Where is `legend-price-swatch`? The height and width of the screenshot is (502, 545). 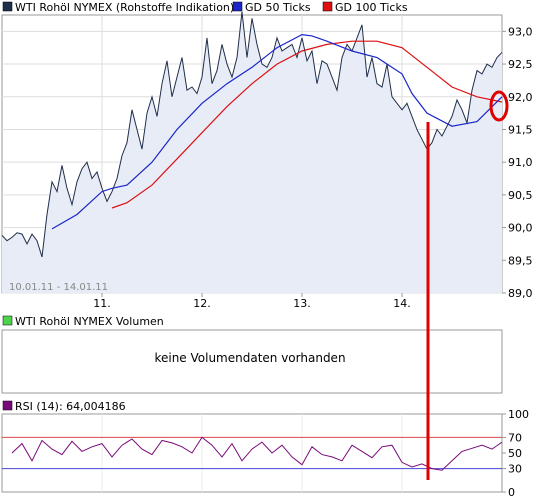 legend-price-swatch is located at coordinates (7, 6).